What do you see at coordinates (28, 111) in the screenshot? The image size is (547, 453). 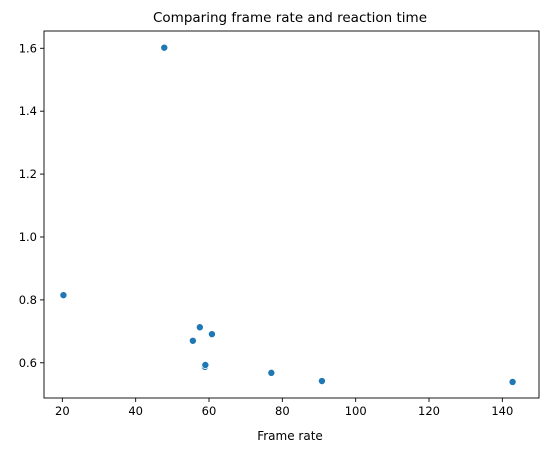 I see `y-tick-label: 1.4` at bounding box center [28, 111].